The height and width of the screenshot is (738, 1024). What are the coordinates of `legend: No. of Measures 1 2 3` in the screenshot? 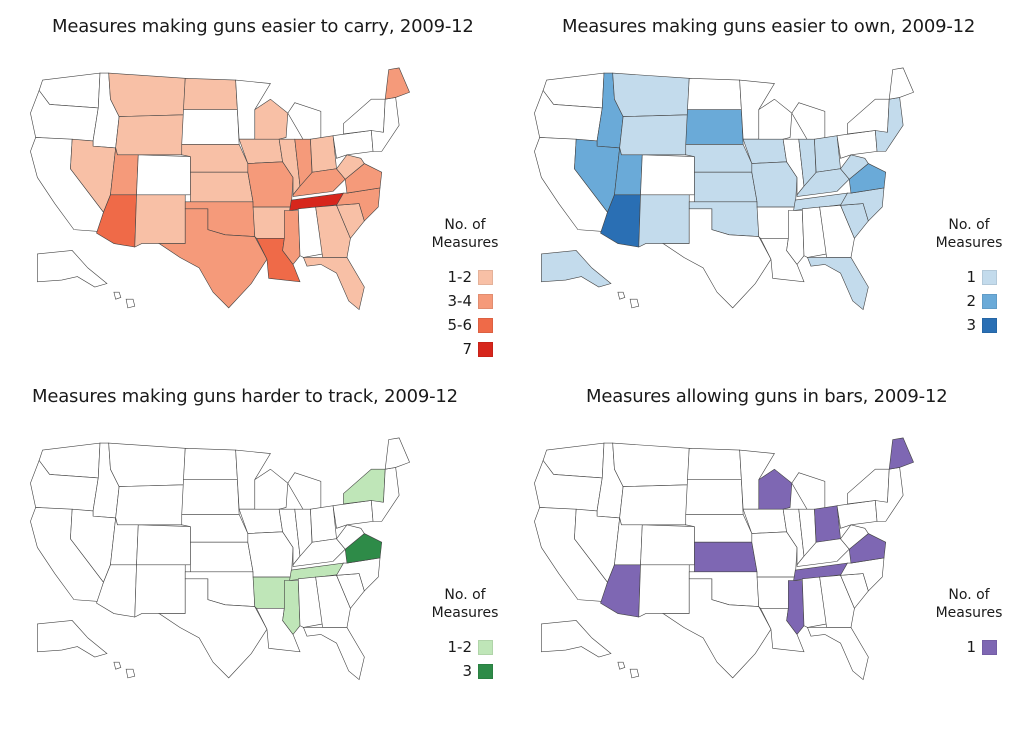 It's located at (969, 277).